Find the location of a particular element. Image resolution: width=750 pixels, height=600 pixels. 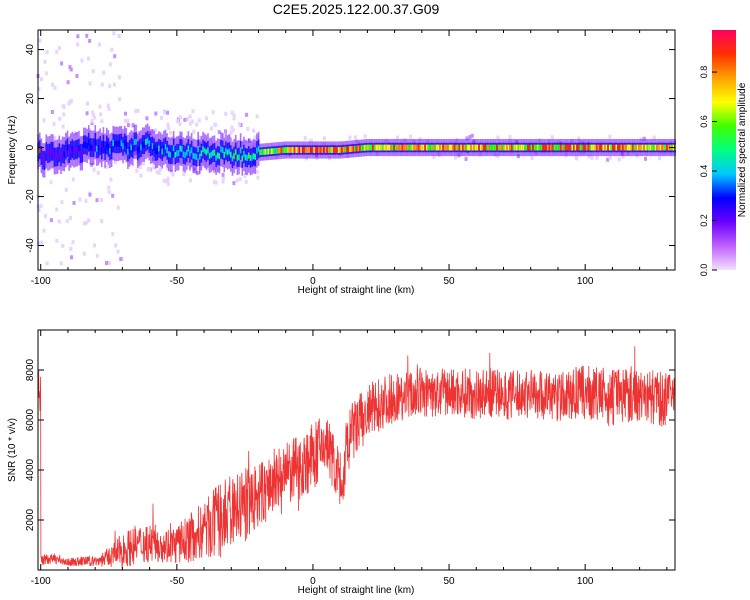

colorbar-tick-label: 0.4 is located at coordinates (704, 171).